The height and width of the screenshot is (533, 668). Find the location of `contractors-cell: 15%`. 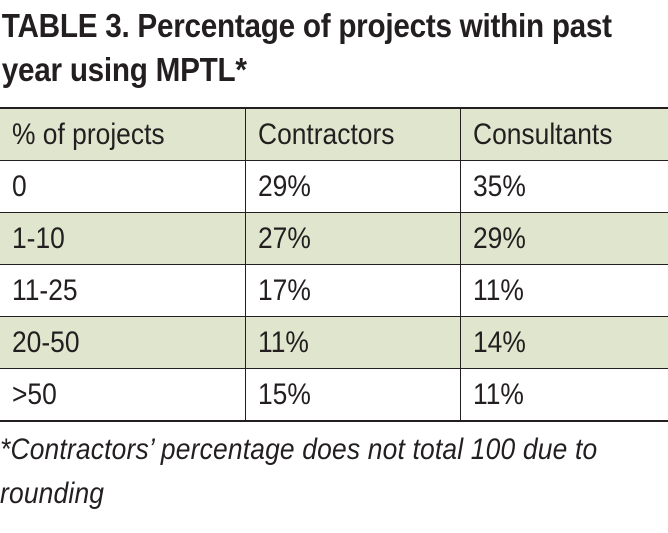

contractors-cell: 15% is located at coordinates (352, 394).